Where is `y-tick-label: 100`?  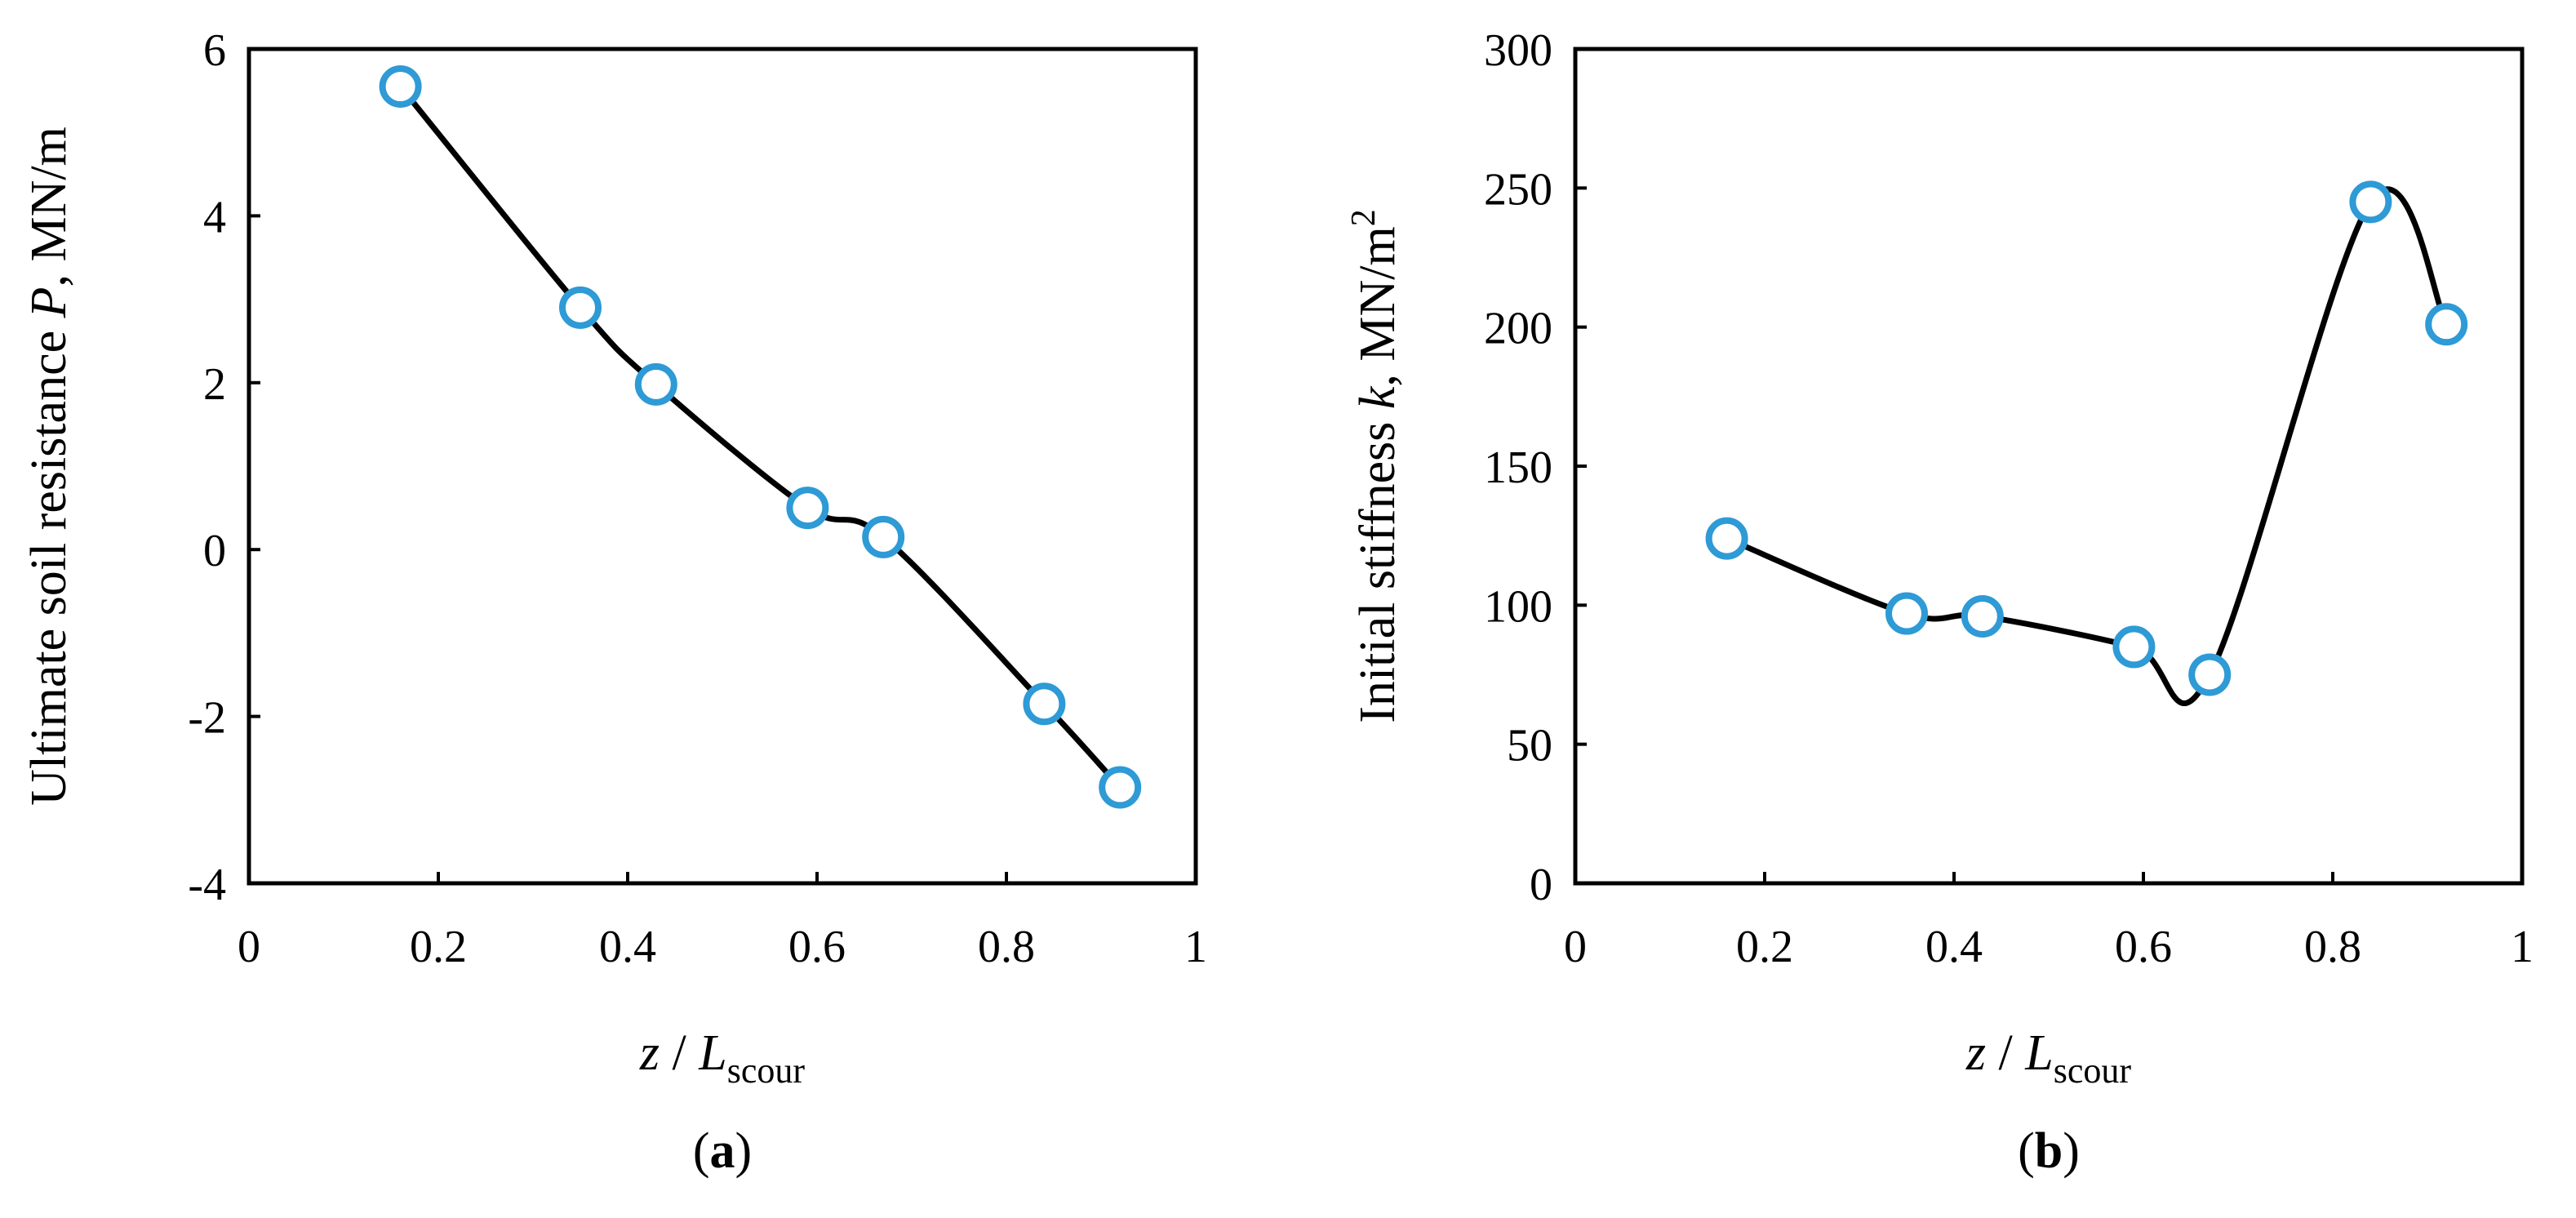
y-tick-label: 100 is located at coordinates (1518, 607).